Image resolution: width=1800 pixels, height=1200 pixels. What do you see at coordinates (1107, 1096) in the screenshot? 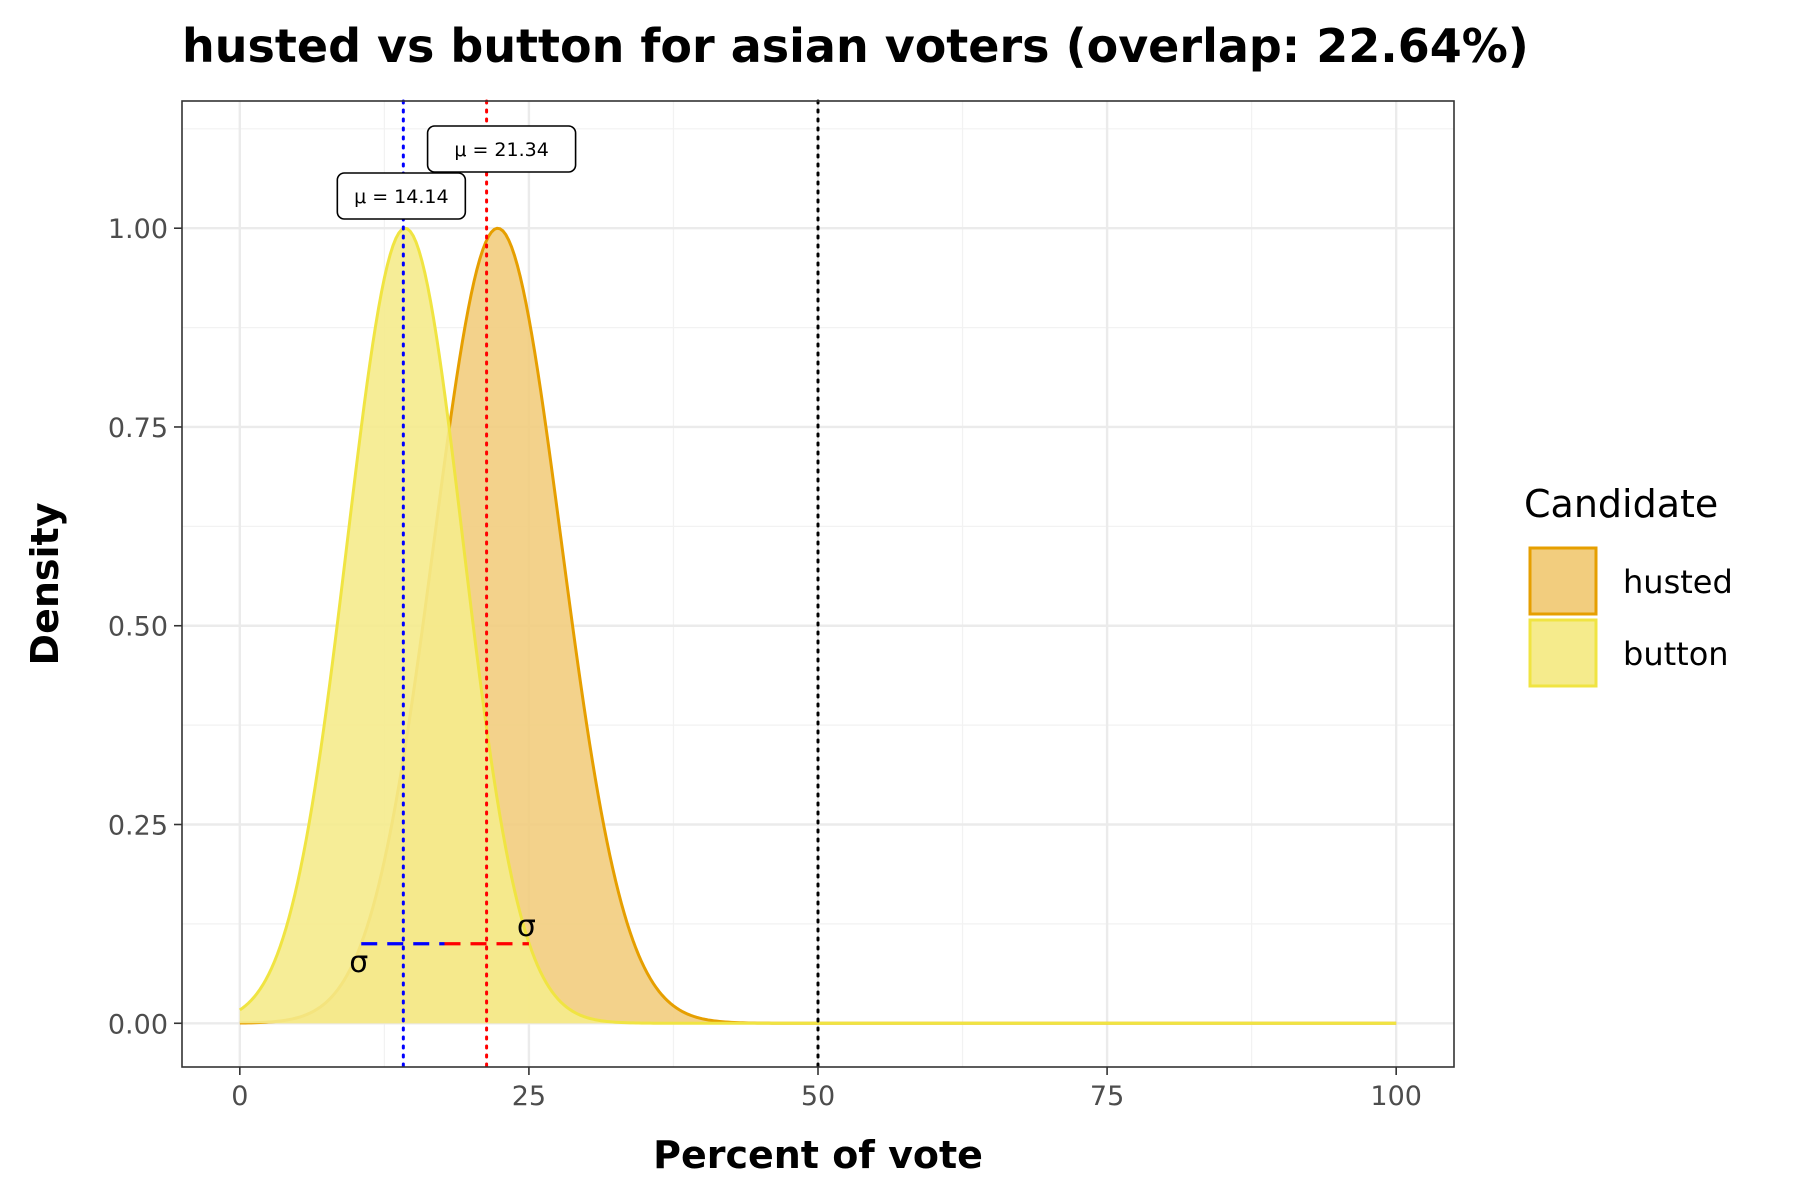
I see `x-tick-label: 75` at bounding box center [1107, 1096].